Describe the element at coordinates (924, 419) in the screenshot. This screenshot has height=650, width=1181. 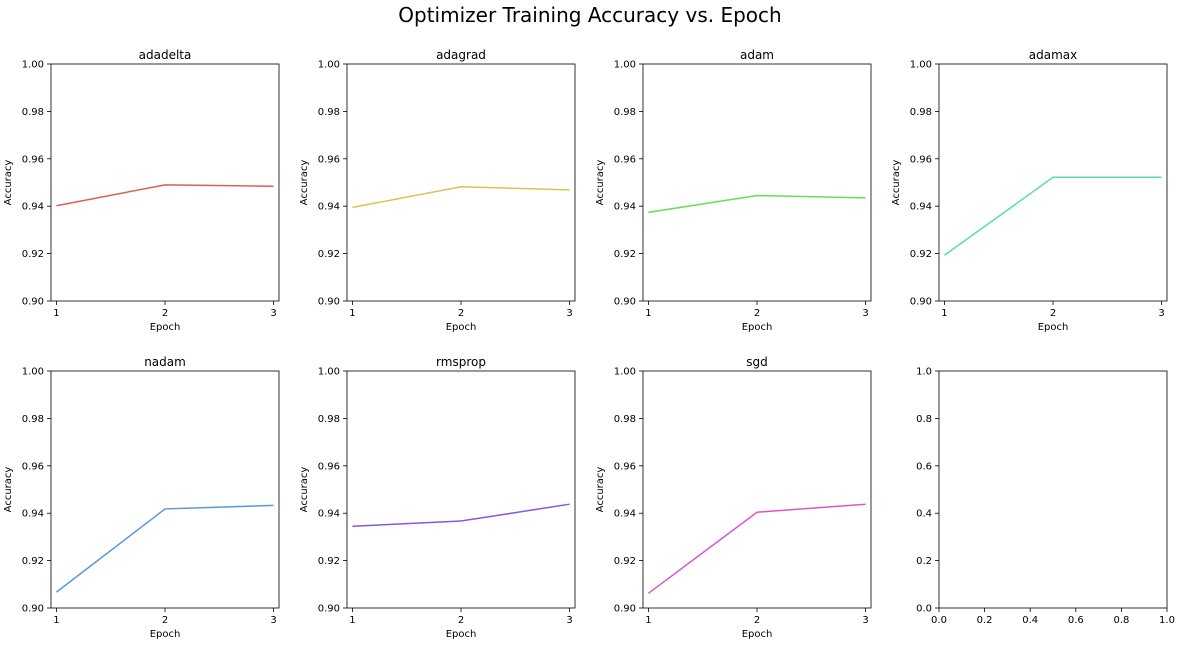
I see `y-tick-label: 0.8` at that location.